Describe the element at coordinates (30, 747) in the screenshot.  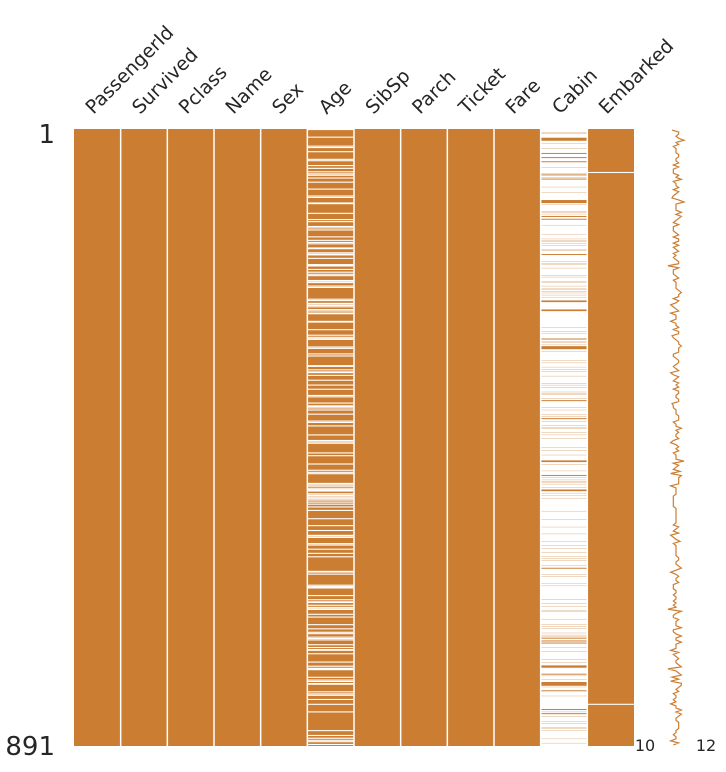
I see `row-label-last: 891` at that location.